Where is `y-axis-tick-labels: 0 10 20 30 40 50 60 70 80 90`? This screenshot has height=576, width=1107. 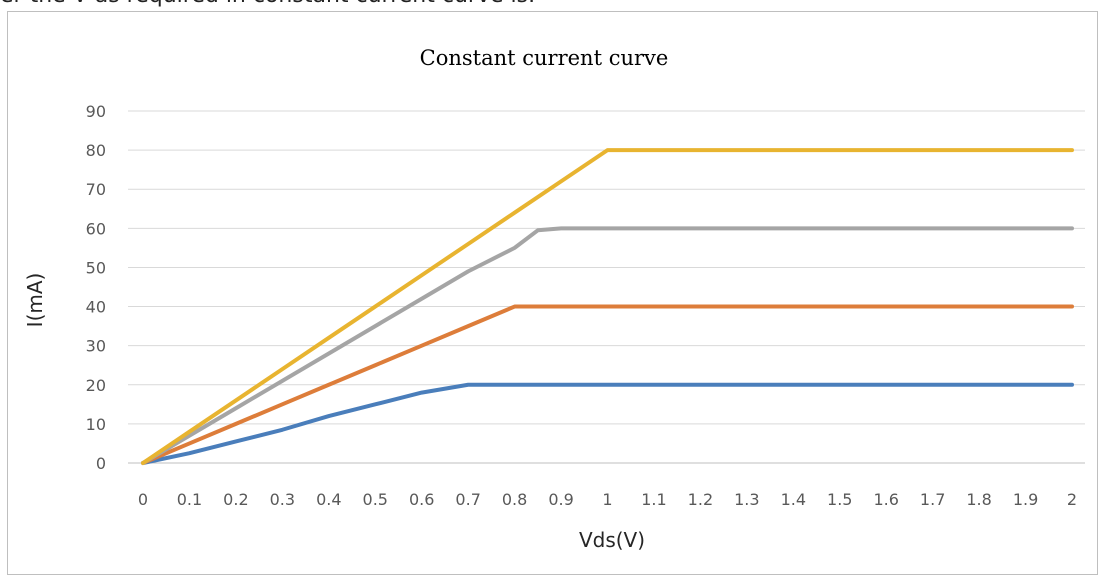
y-axis-tick-labels: 0 10 20 30 40 50 60 70 80 90 is located at coordinates (96, 287).